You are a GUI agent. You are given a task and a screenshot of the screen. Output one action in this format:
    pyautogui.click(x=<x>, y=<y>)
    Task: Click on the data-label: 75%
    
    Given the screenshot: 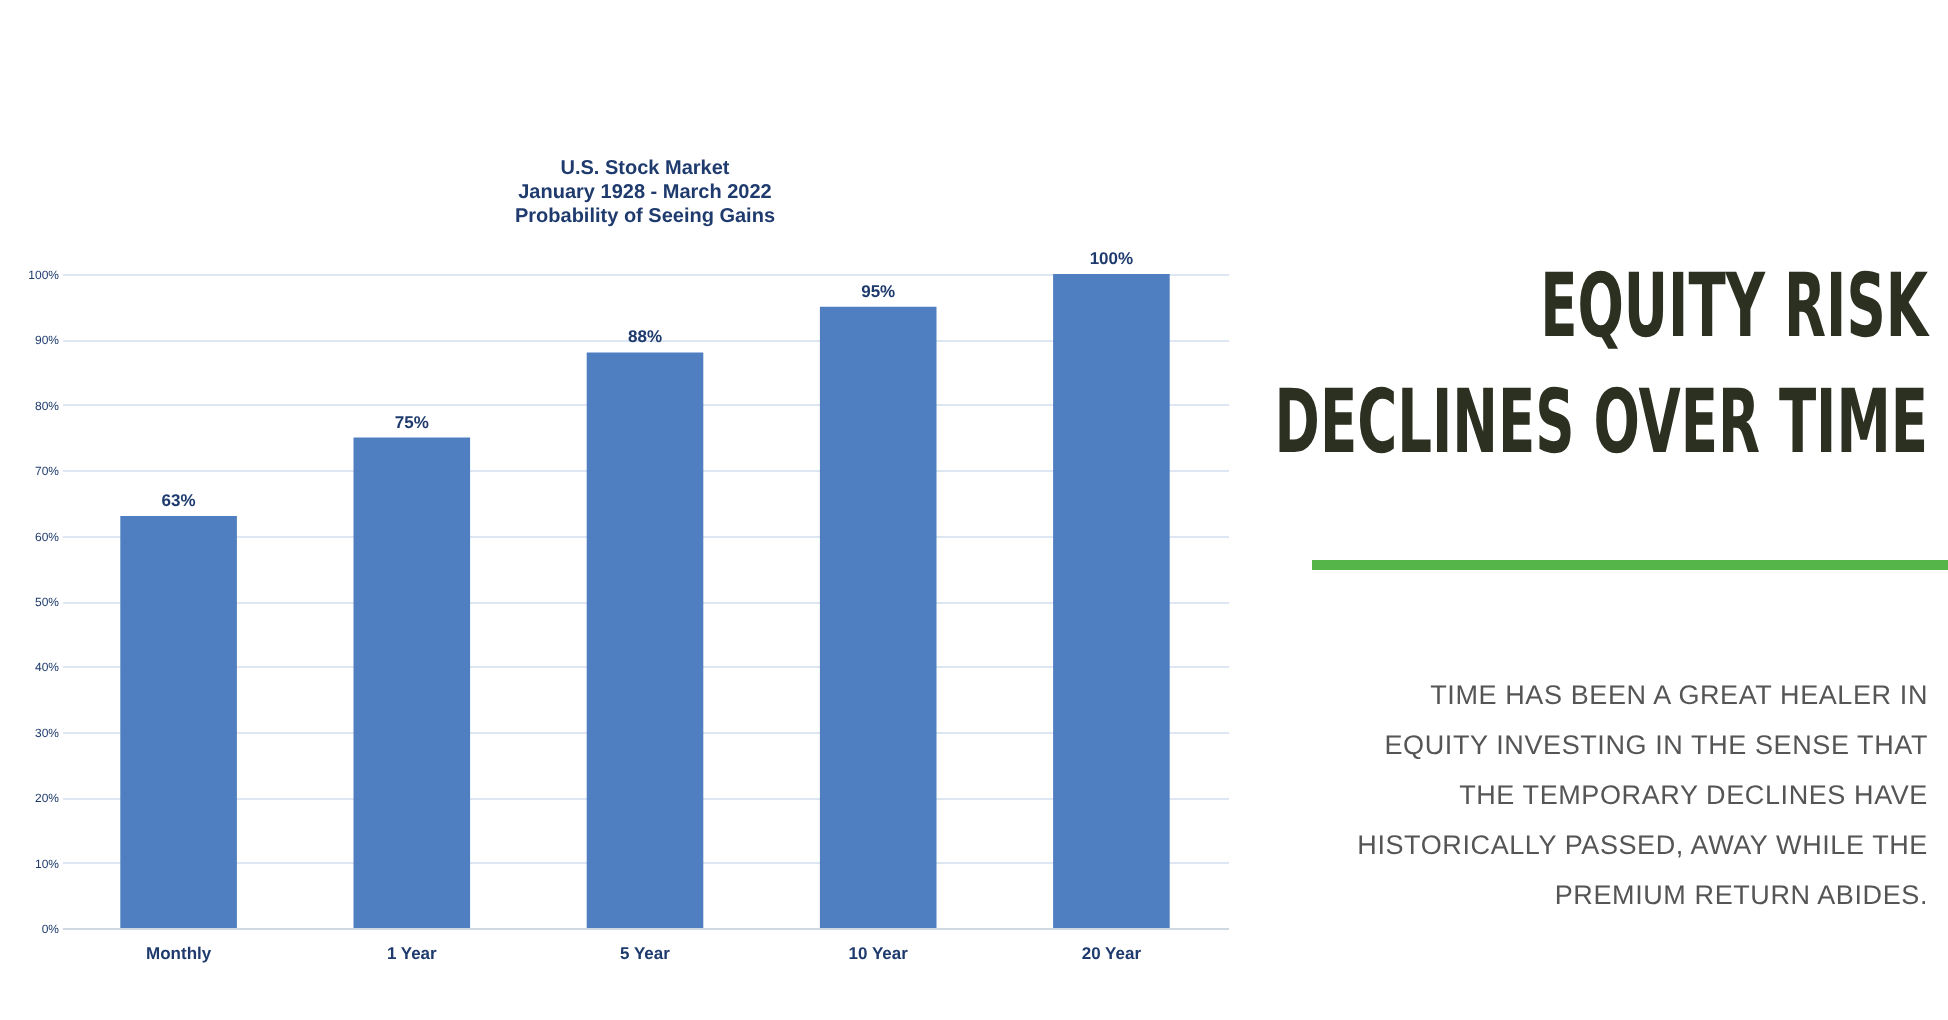 What is the action you would take?
    pyautogui.click(x=412, y=421)
    